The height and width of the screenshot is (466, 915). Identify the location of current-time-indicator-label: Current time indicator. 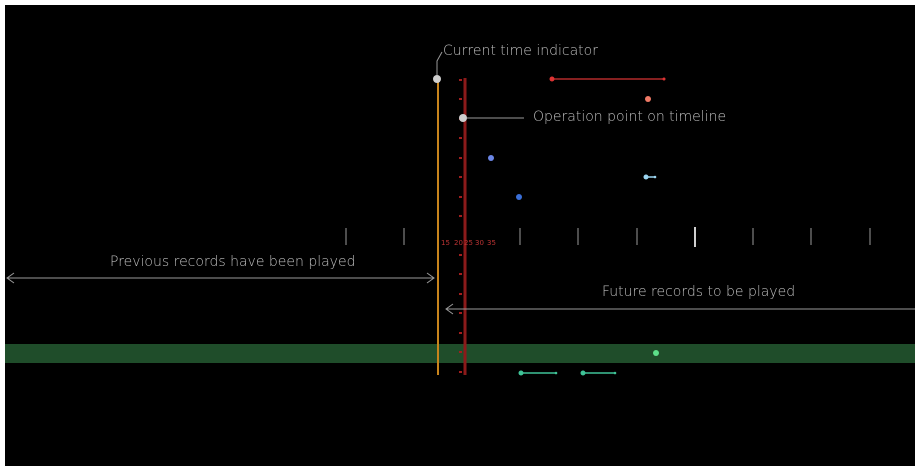
(520, 51).